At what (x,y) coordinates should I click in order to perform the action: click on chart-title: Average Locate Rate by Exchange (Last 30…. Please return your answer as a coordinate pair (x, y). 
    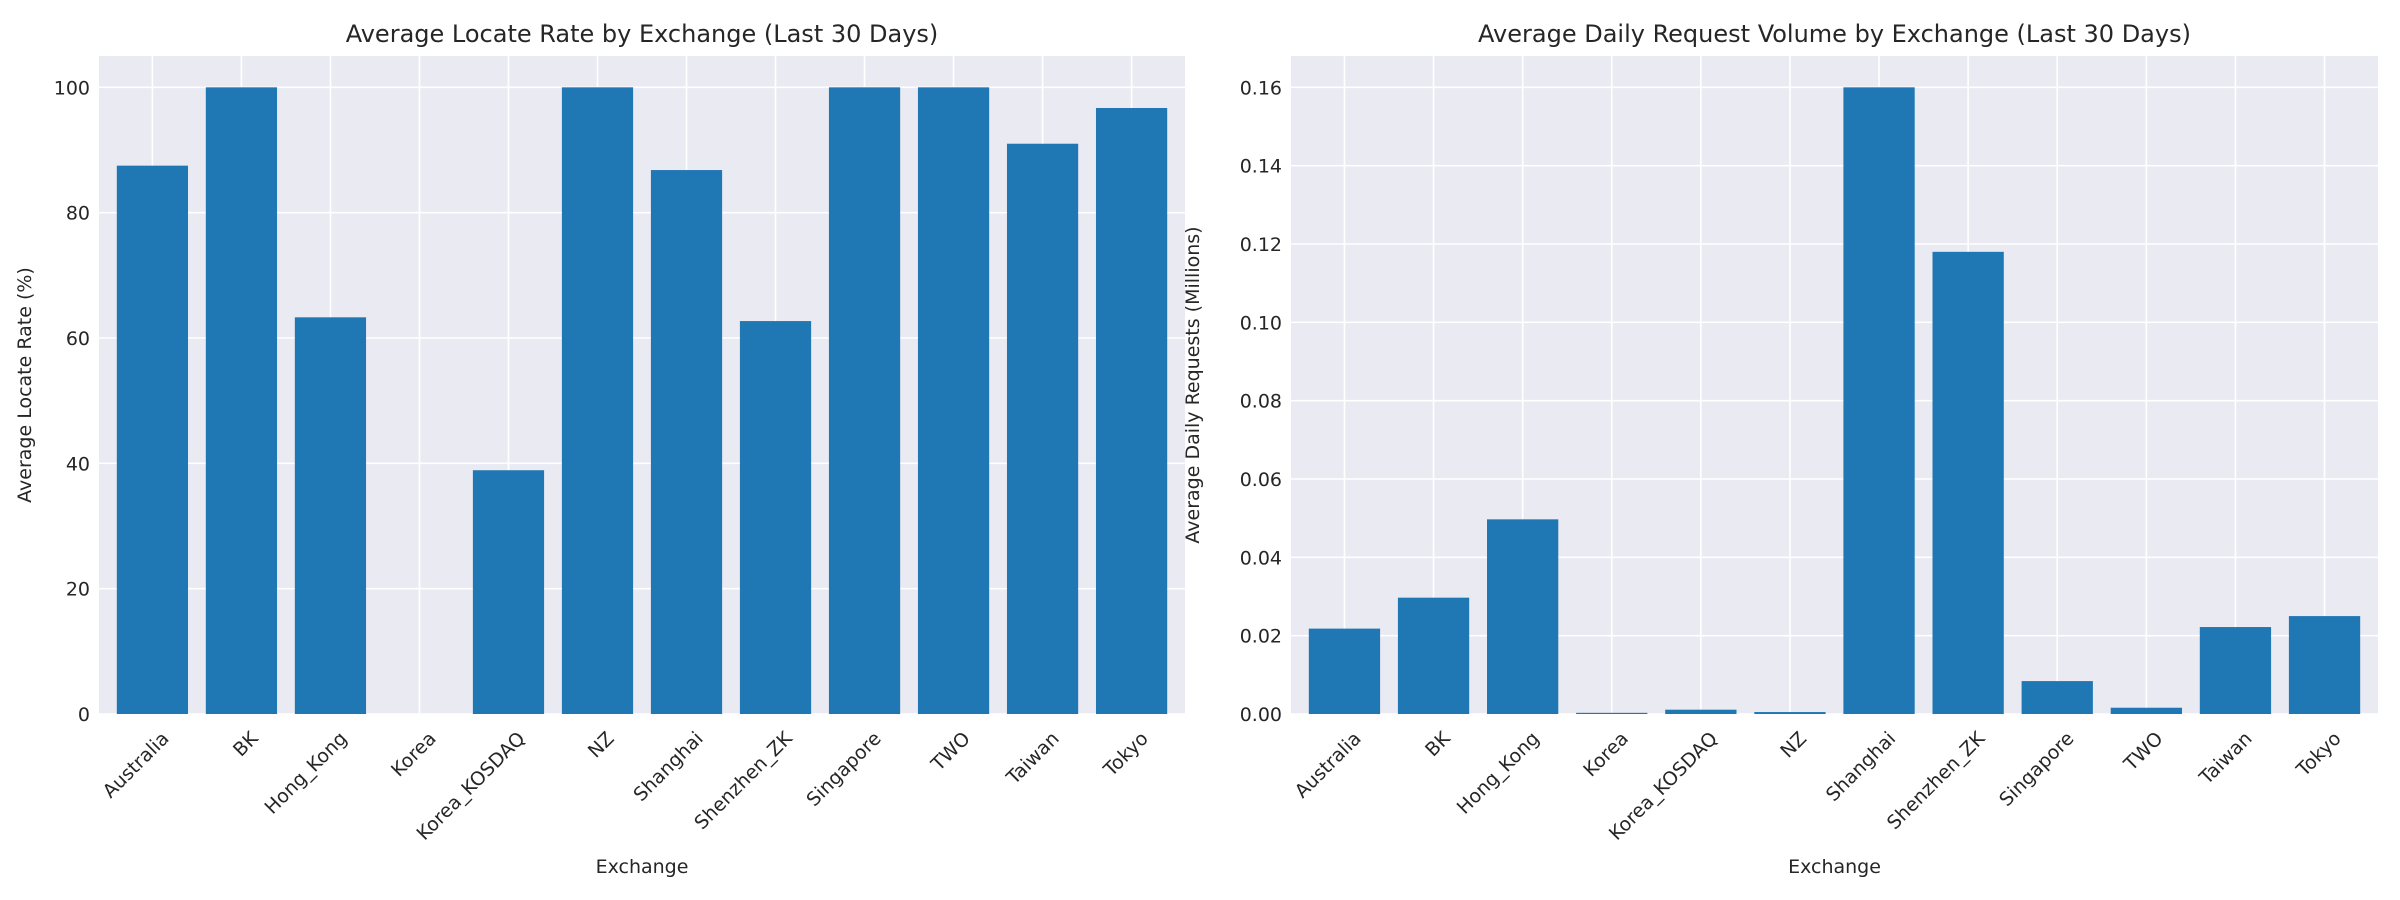
    Looking at the image, I should click on (642, 34).